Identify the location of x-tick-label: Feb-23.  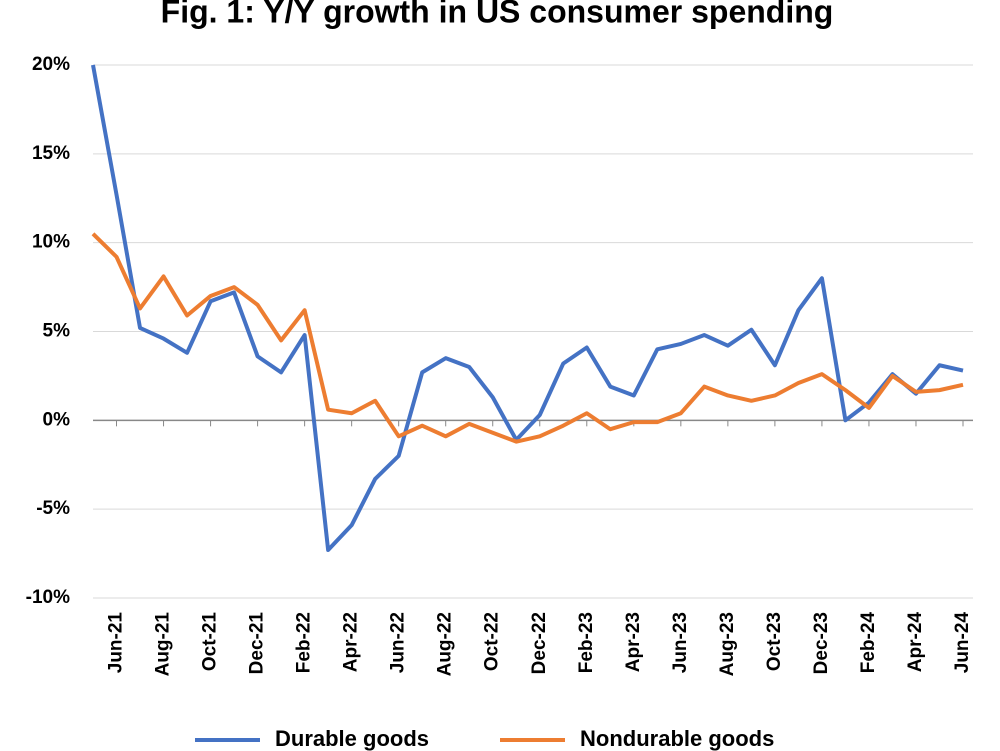
(586, 642).